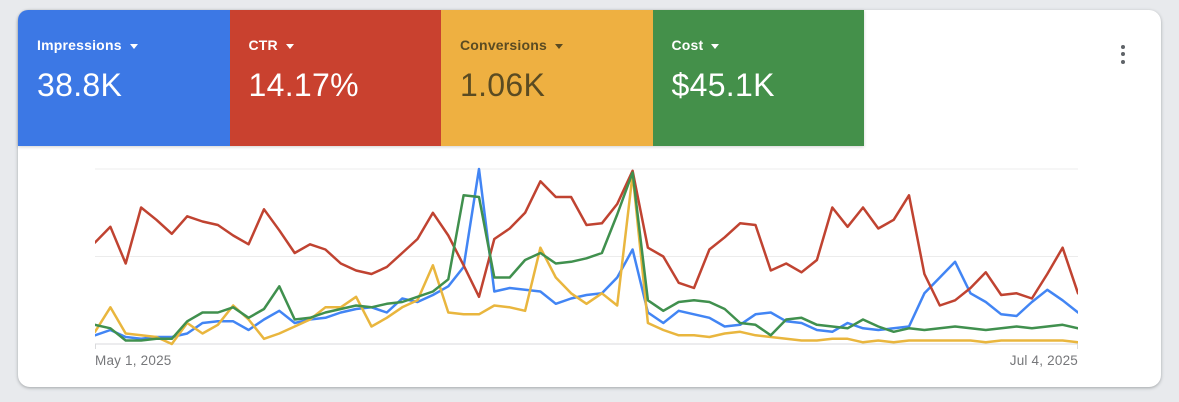  Describe the element at coordinates (79, 45) in the screenshot. I see `metric-label: Impressions` at that location.